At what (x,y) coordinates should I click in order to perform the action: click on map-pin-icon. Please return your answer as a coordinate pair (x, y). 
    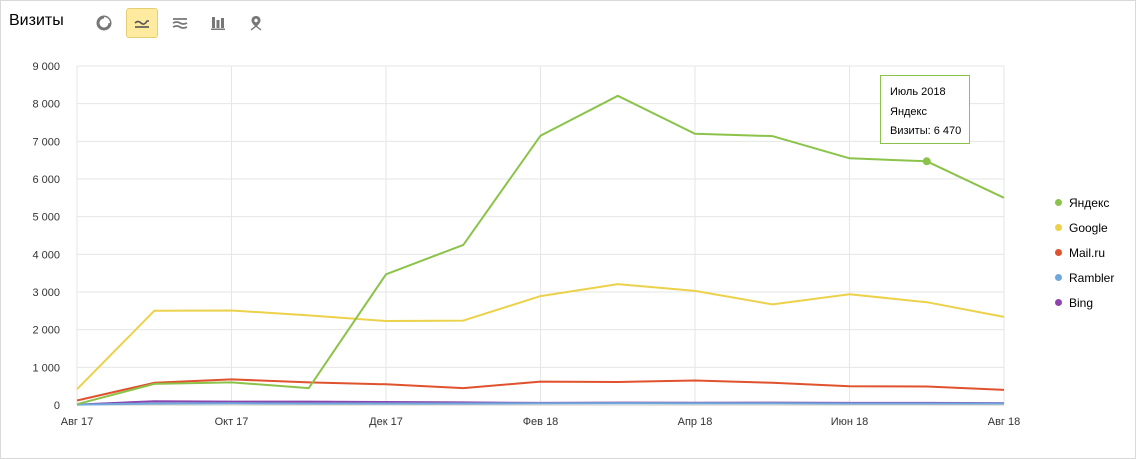
    Looking at the image, I should click on (256, 23).